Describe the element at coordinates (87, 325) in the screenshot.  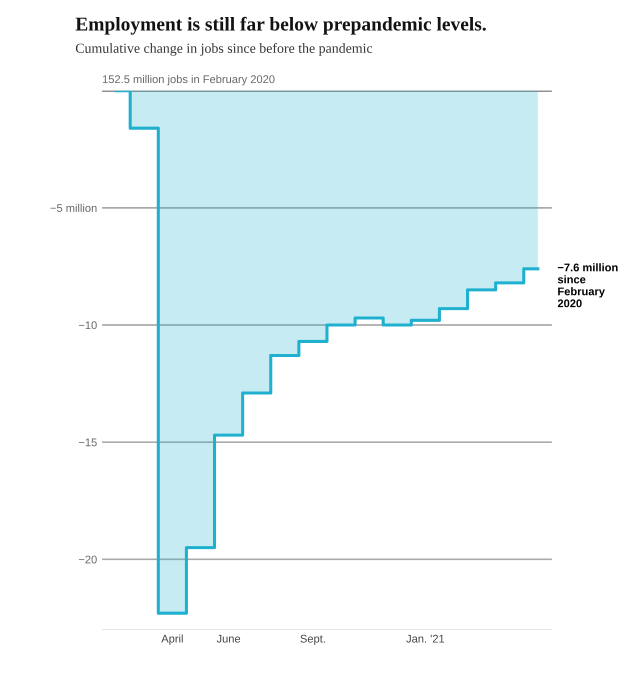
I see `y-tick-label: −10` at that location.